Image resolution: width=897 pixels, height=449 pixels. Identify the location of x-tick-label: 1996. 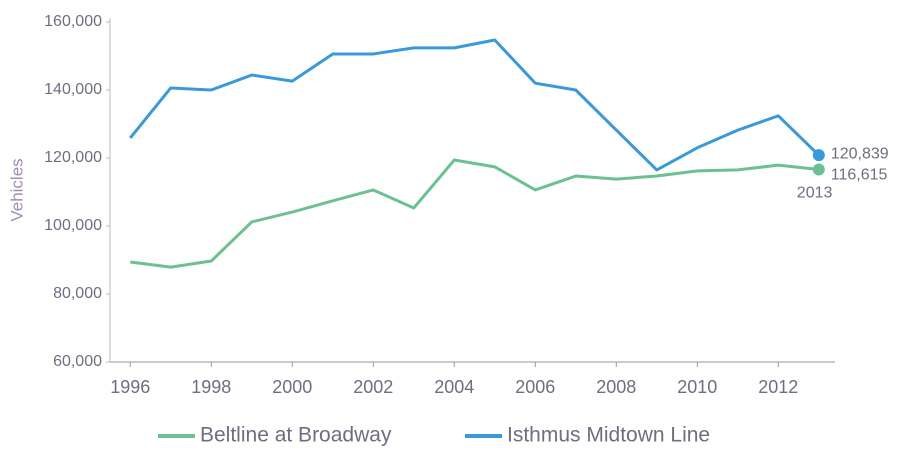
(130, 387).